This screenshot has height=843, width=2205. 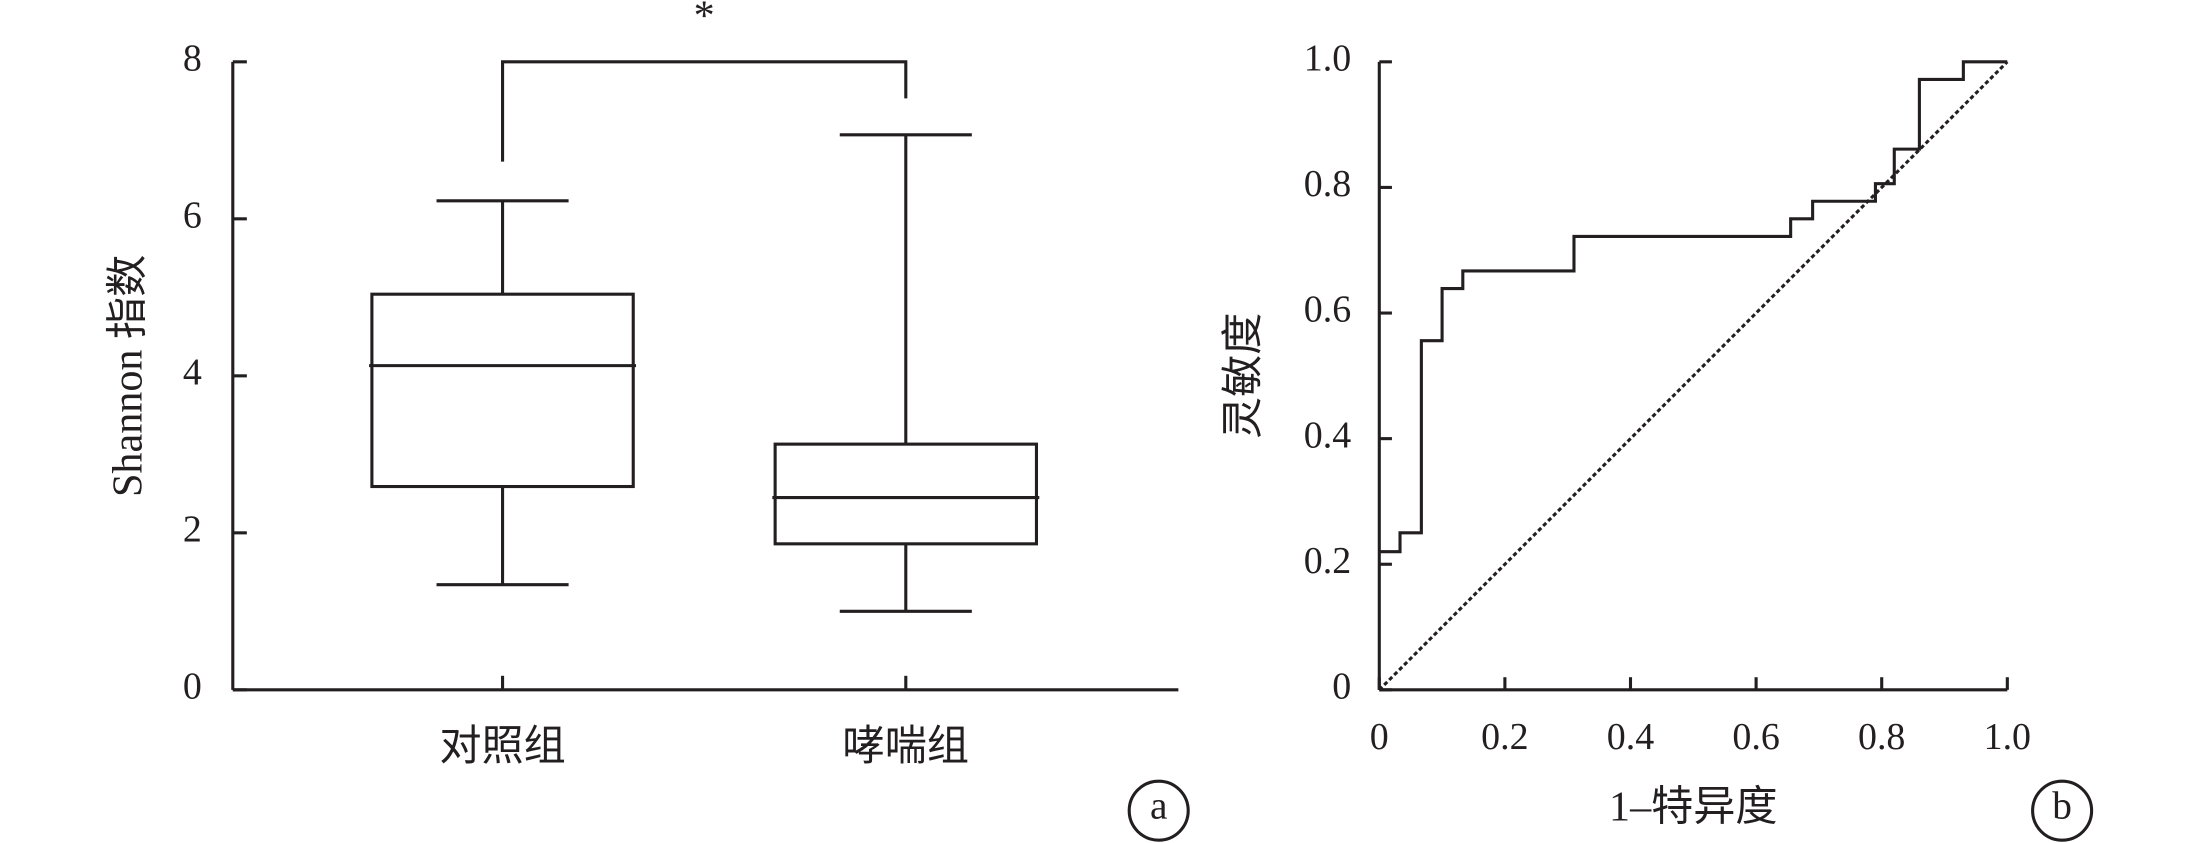 I want to click on x-tick-label: 0.4, so click(x=1630, y=737).